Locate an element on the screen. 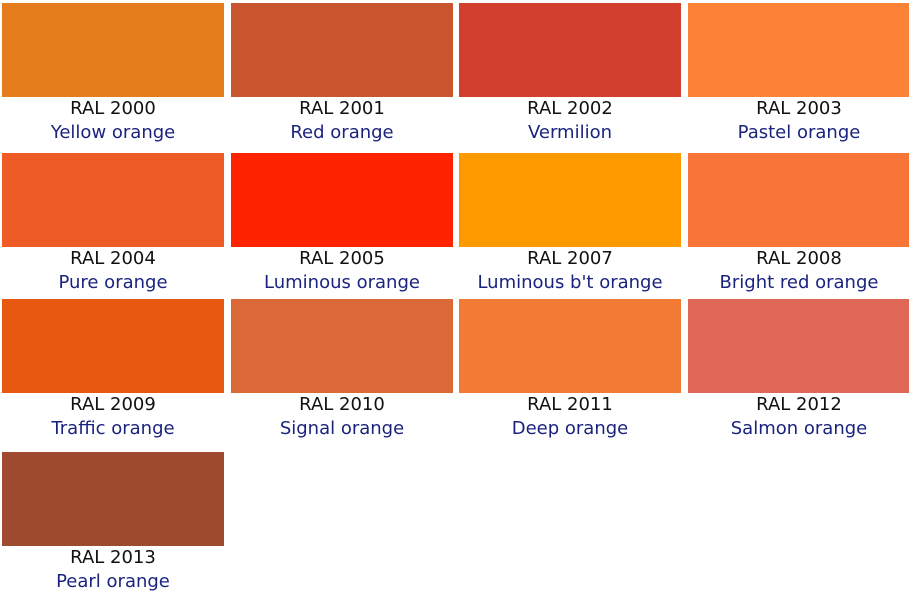 This screenshot has height=604, width=909. color-name-label: Vermilion is located at coordinates (570, 132).